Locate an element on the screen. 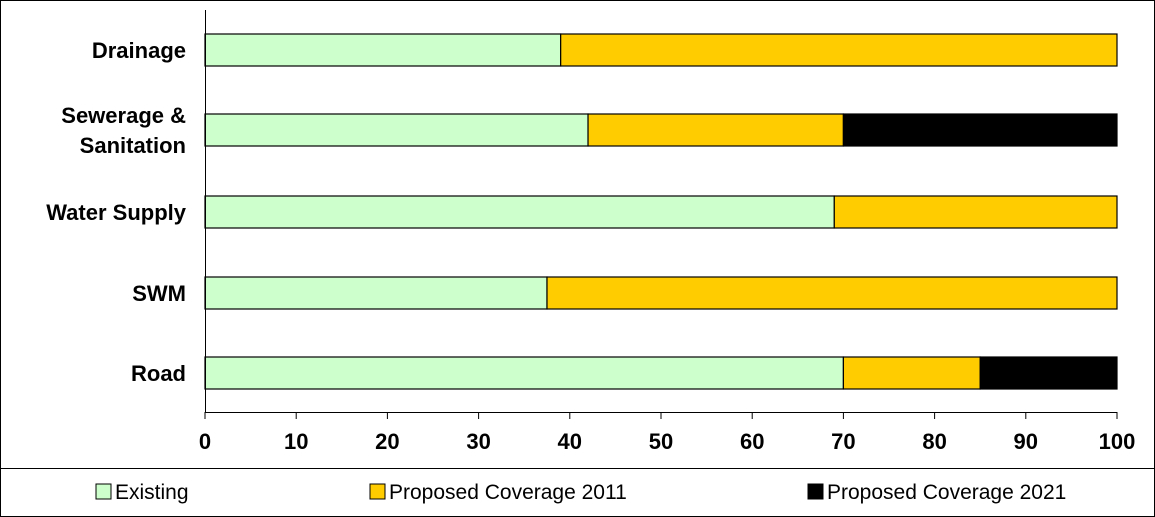 The height and width of the screenshot is (517, 1155). x-tick-label: 100 is located at coordinates (1117, 441).